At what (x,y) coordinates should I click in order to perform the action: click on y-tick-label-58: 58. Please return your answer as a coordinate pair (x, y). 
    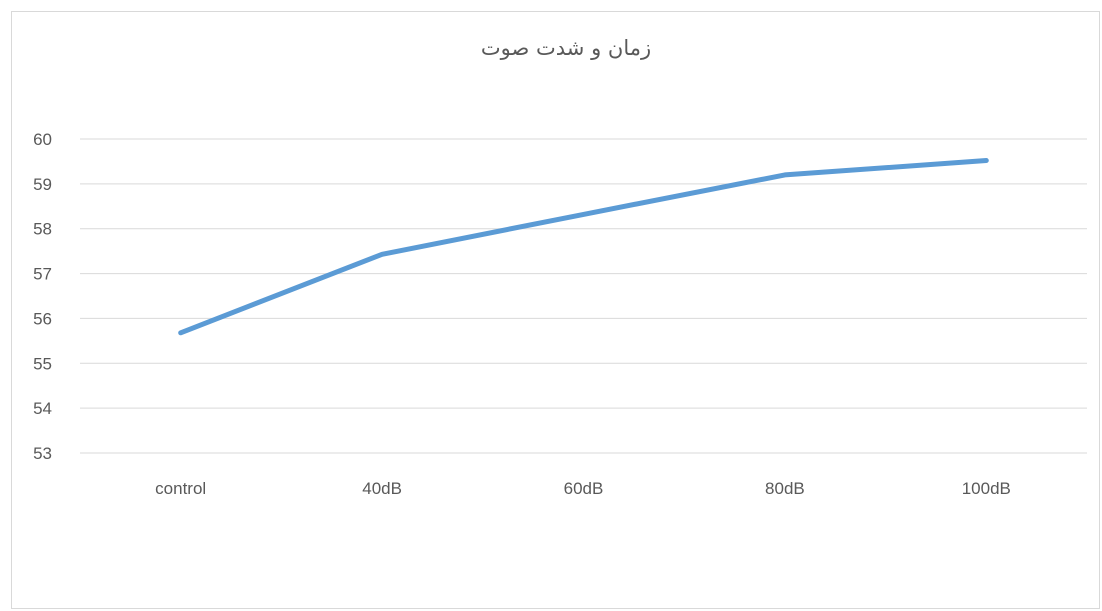
    Looking at the image, I should click on (42, 229).